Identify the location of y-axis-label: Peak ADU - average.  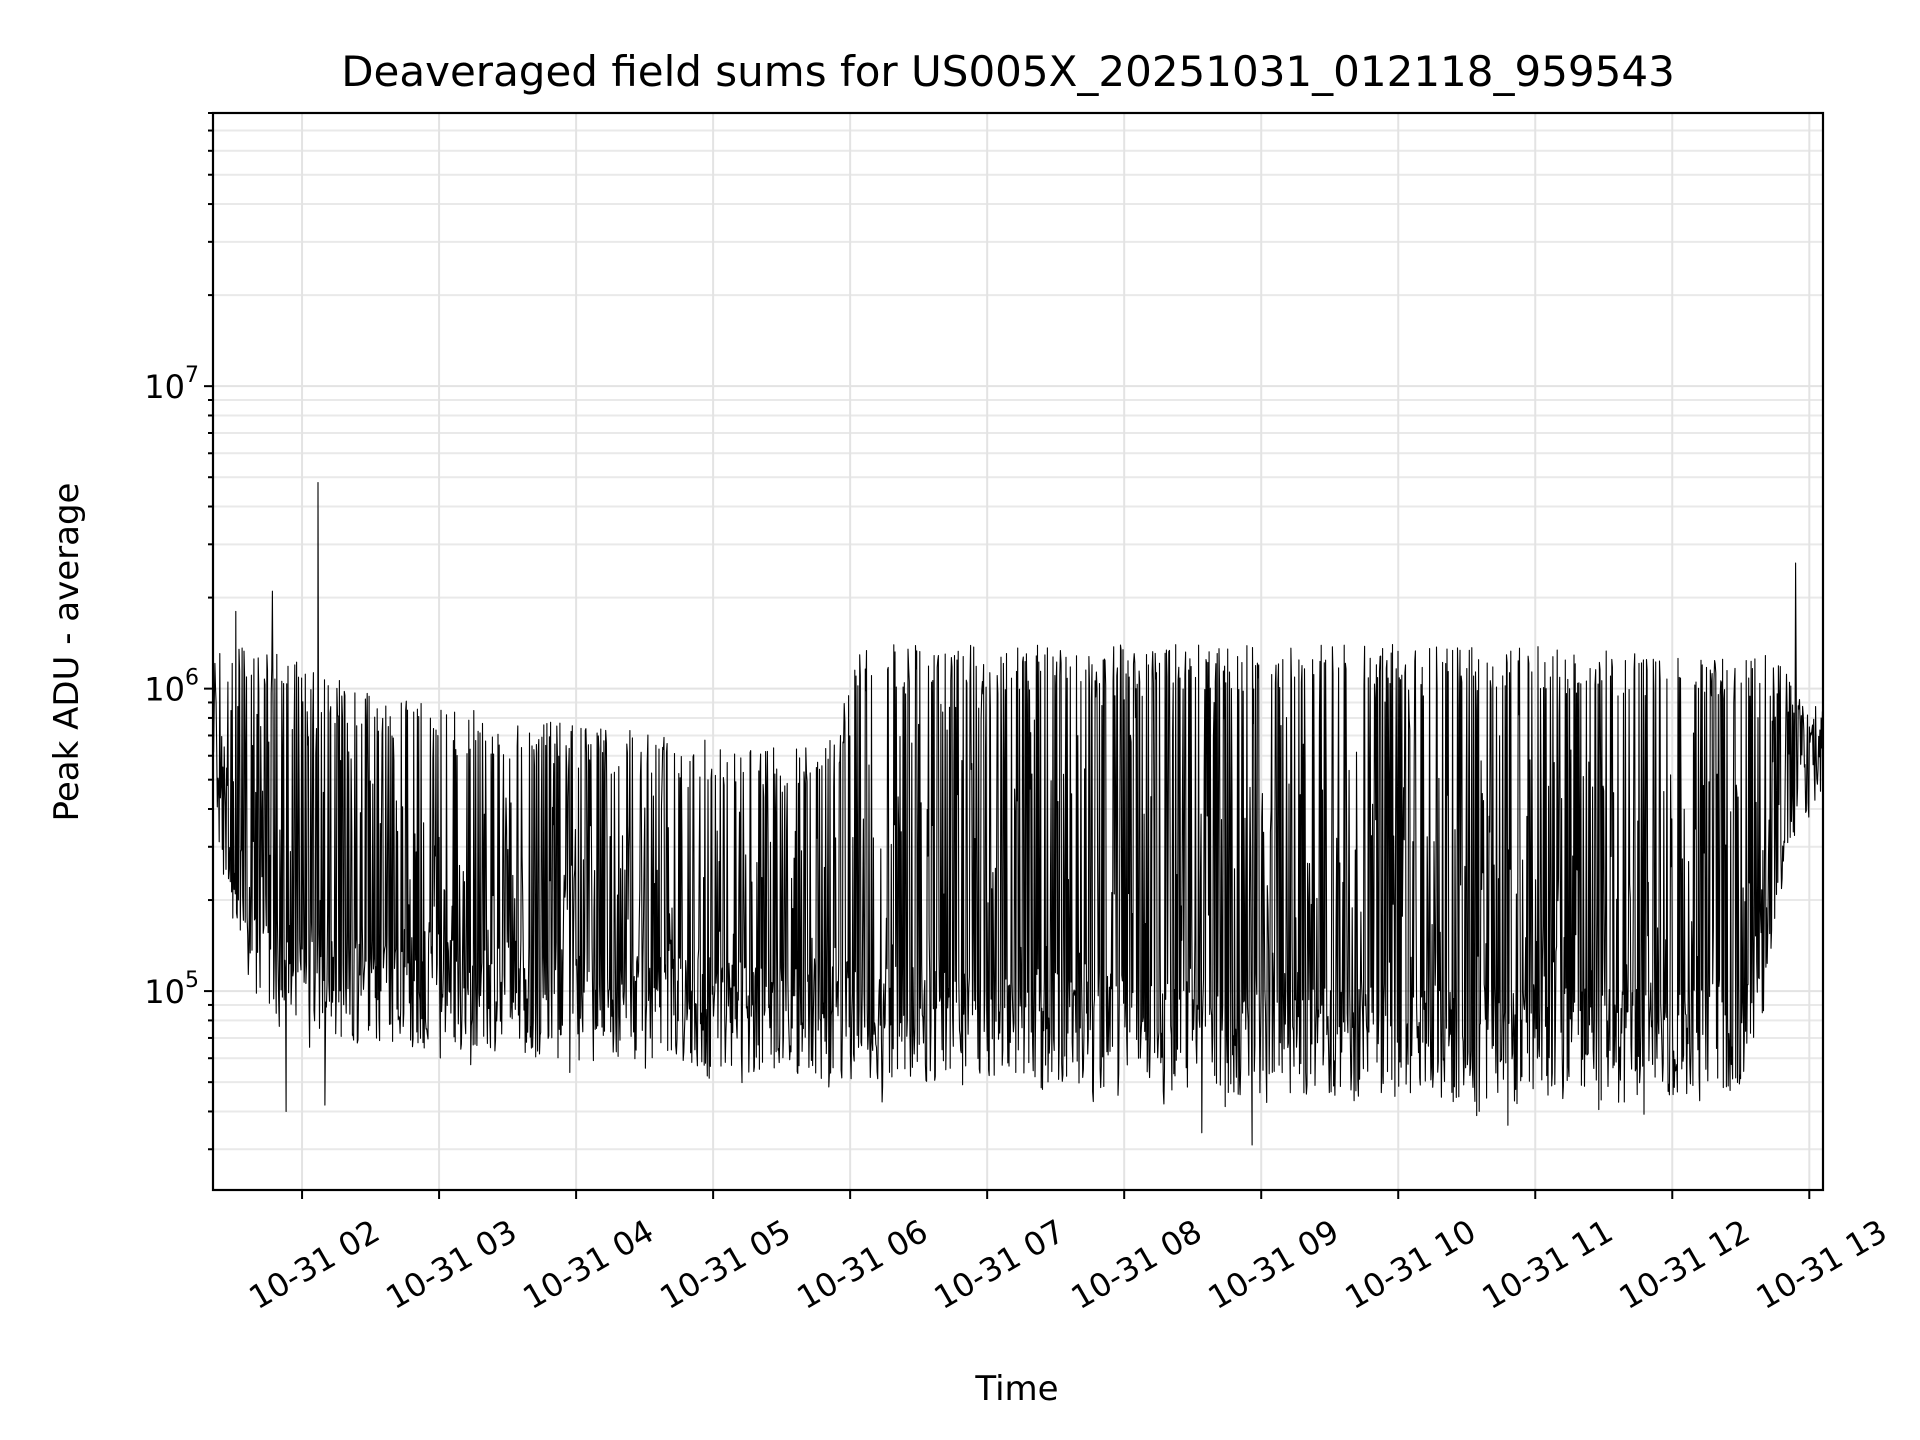
(67, 652).